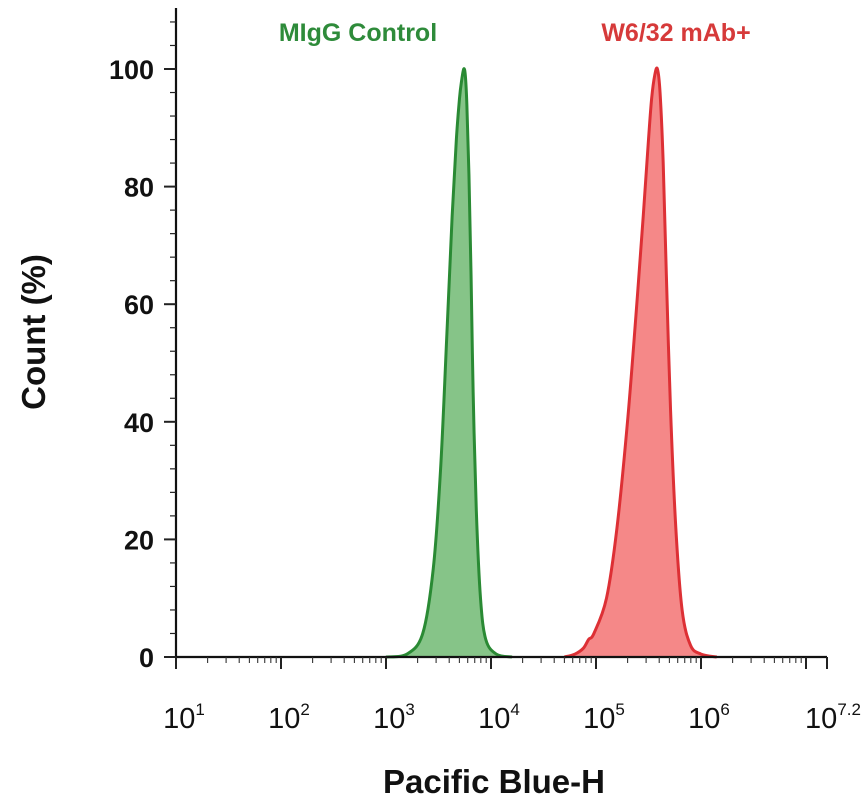 The image size is (863, 806). What do you see at coordinates (394, 717) in the screenshot?
I see `x-tick-label: 10³` at bounding box center [394, 717].